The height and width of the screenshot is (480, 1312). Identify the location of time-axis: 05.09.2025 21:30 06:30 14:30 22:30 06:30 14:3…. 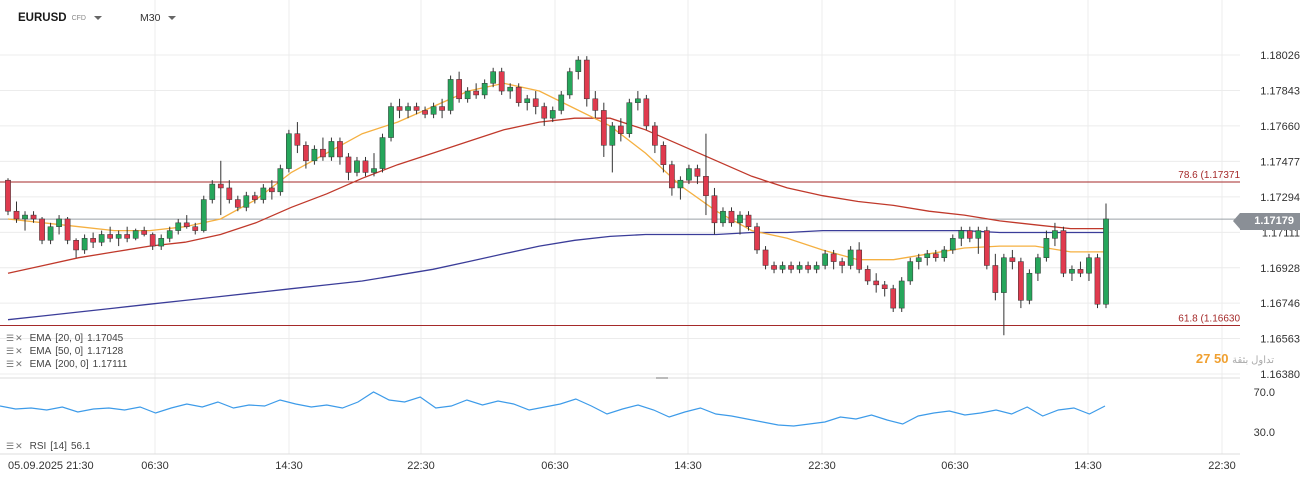
(622, 466).